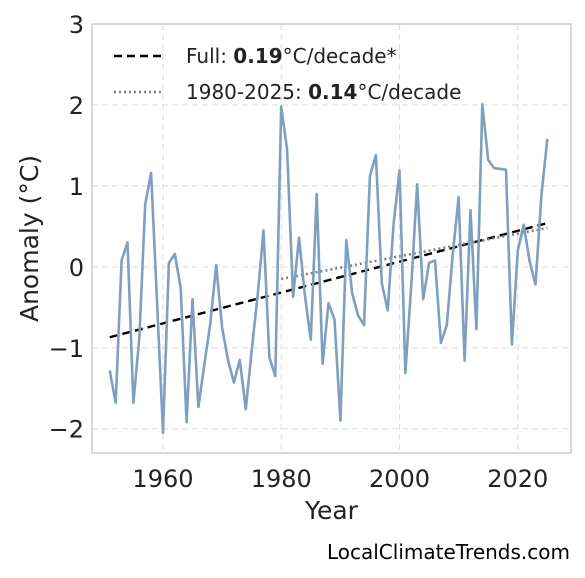 This screenshot has width=585, height=578. What do you see at coordinates (340, 479) in the screenshot?
I see `x-axis-ticks: 1960 1980 2000 2020` at bounding box center [340, 479].